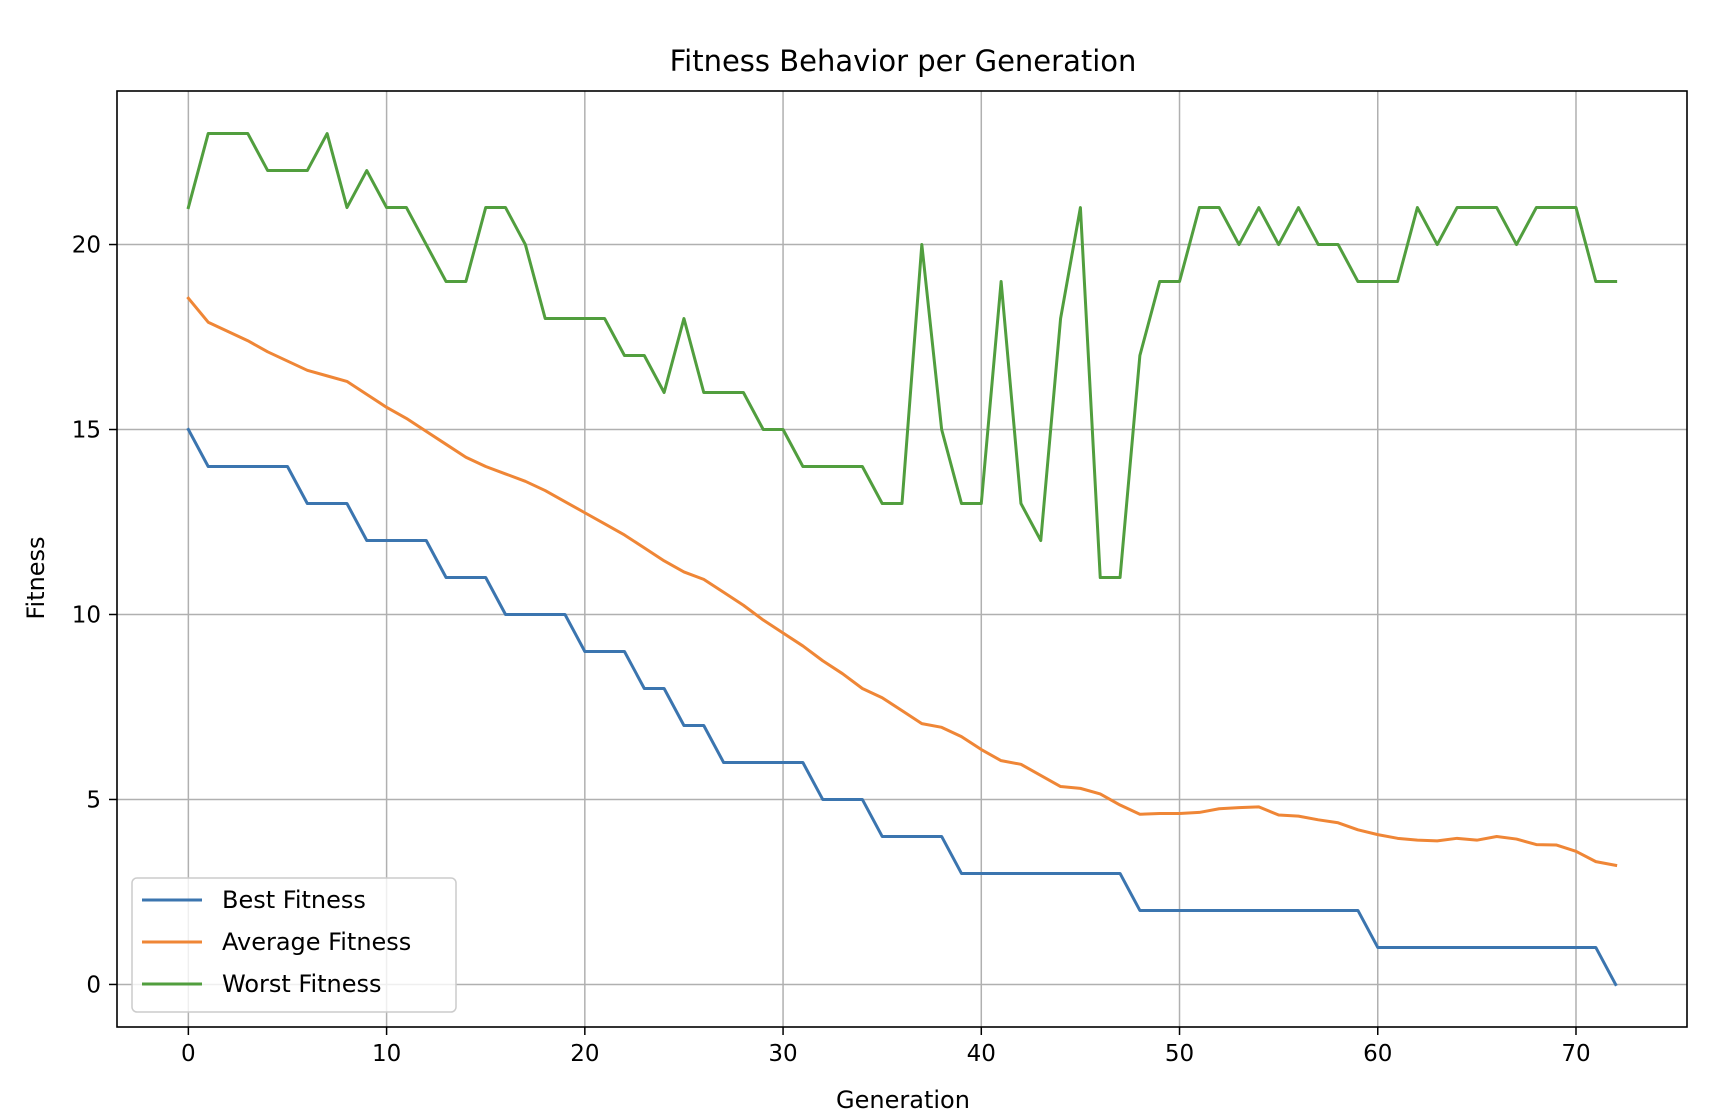 The image size is (1728, 1118). I want to click on legend-label-worst-fitness: Worst Fitness, so click(302, 984).